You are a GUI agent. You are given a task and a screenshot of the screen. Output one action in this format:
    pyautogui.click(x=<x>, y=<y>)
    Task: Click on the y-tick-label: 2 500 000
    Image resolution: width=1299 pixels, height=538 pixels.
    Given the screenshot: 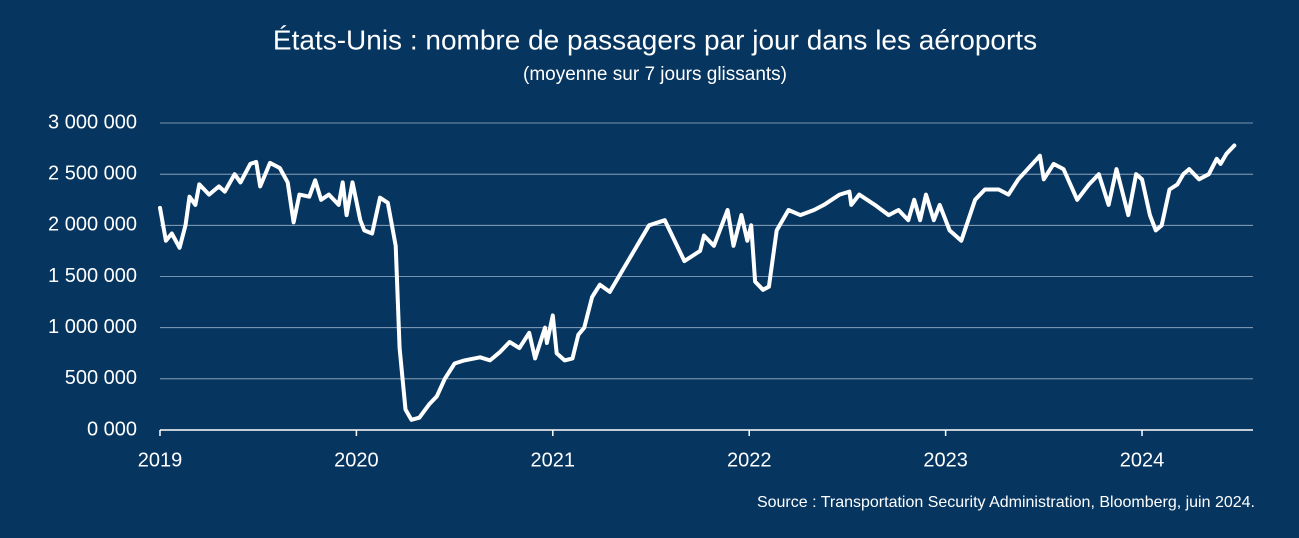 What is the action you would take?
    pyautogui.click(x=92, y=173)
    